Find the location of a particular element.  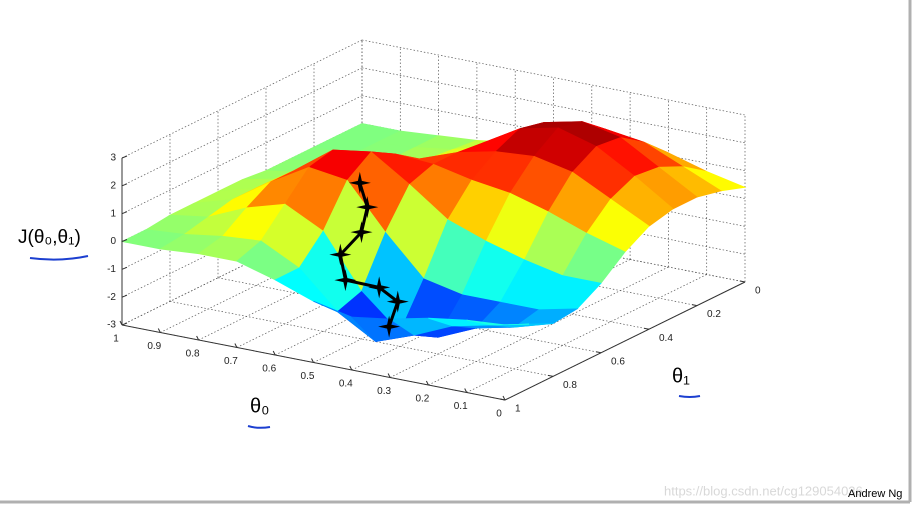

y-tick-label: 0.8 is located at coordinates (570, 385).